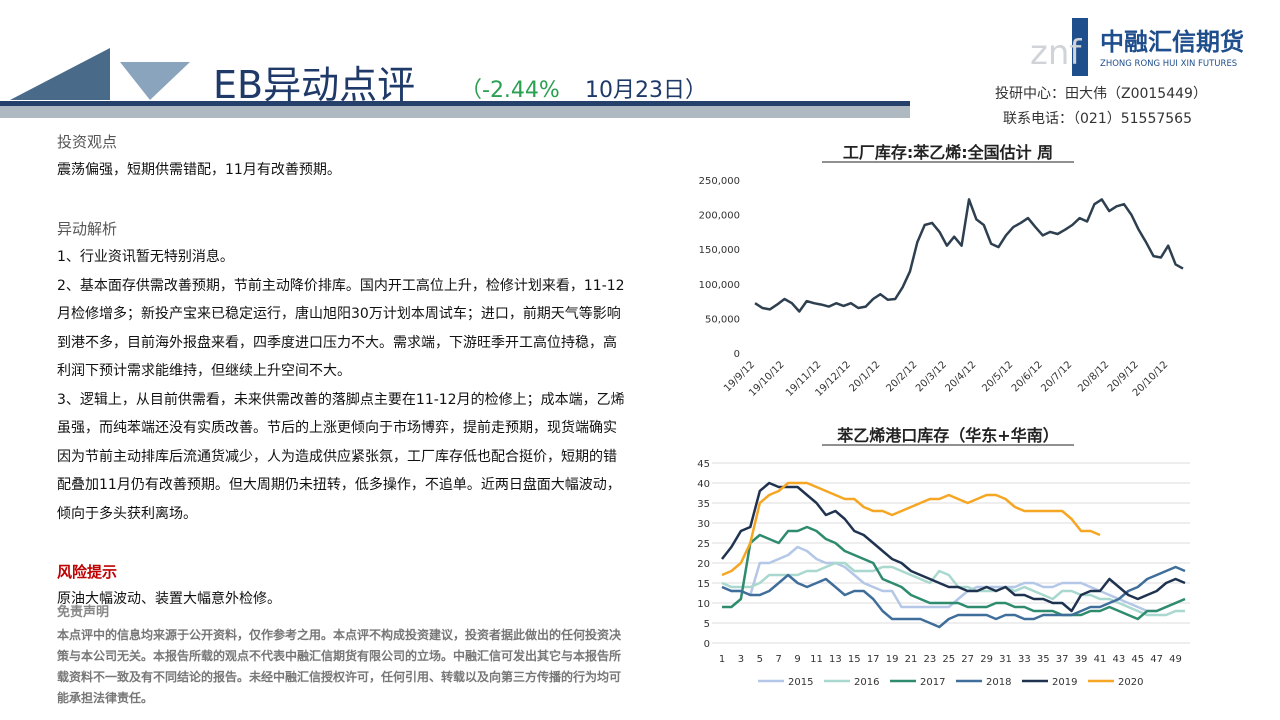  Describe the element at coordinates (779, 659) in the screenshot. I see `x-tick-label: 7` at that location.